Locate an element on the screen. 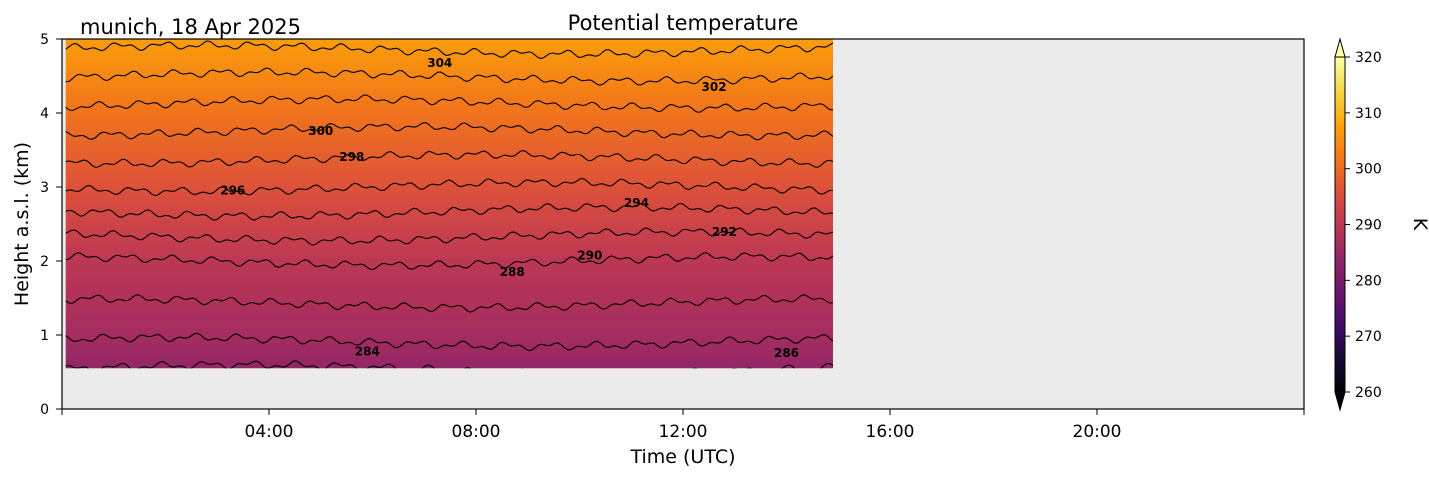 The width and height of the screenshot is (1429, 478). y-tick-label: 2 is located at coordinates (44, 262).